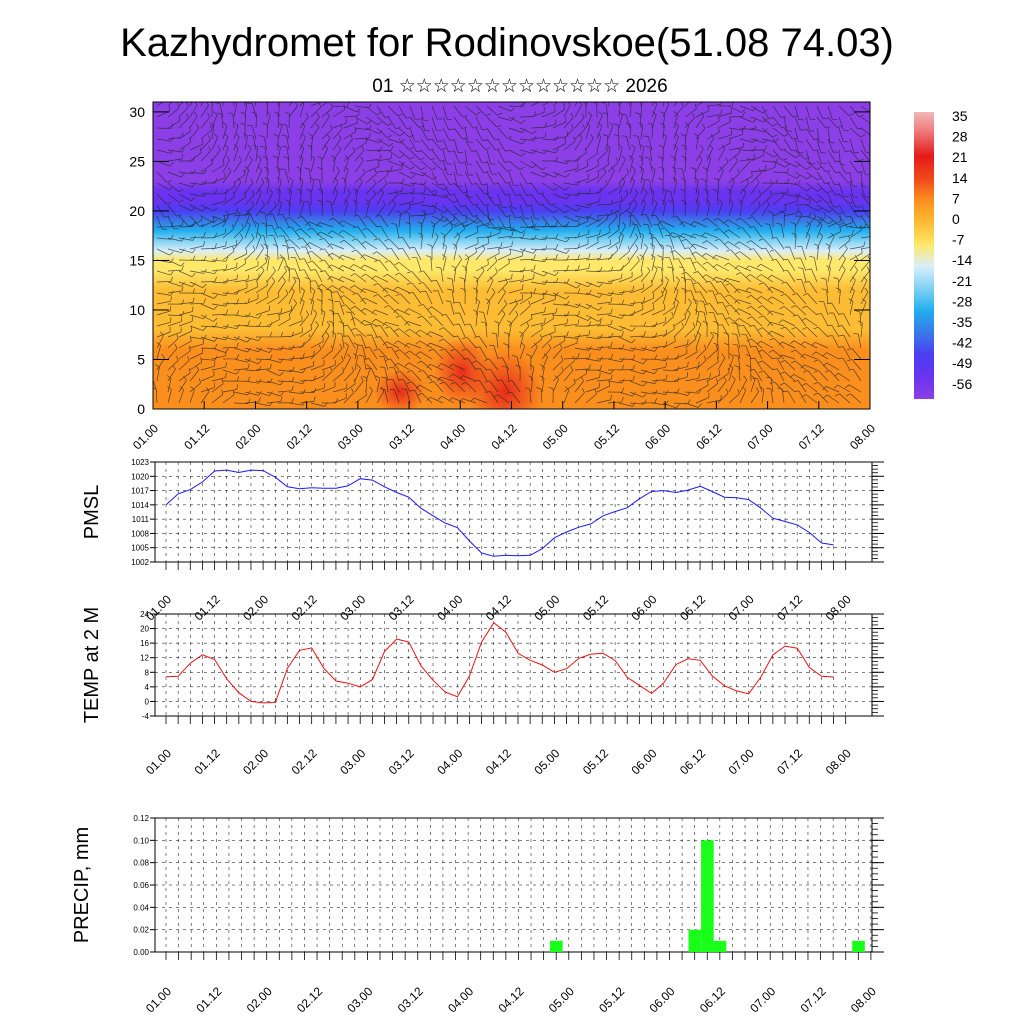  What do you see at coordinates (137, 310) in the screenshot?
I see `y-tick-label: 10` at bounding box center [137, 310].